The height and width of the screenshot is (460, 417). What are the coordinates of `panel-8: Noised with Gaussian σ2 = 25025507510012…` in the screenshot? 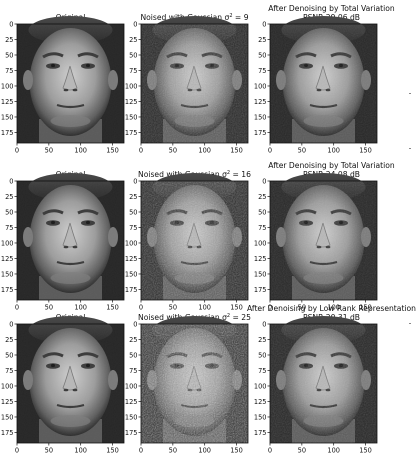 It's located at (188, 384).